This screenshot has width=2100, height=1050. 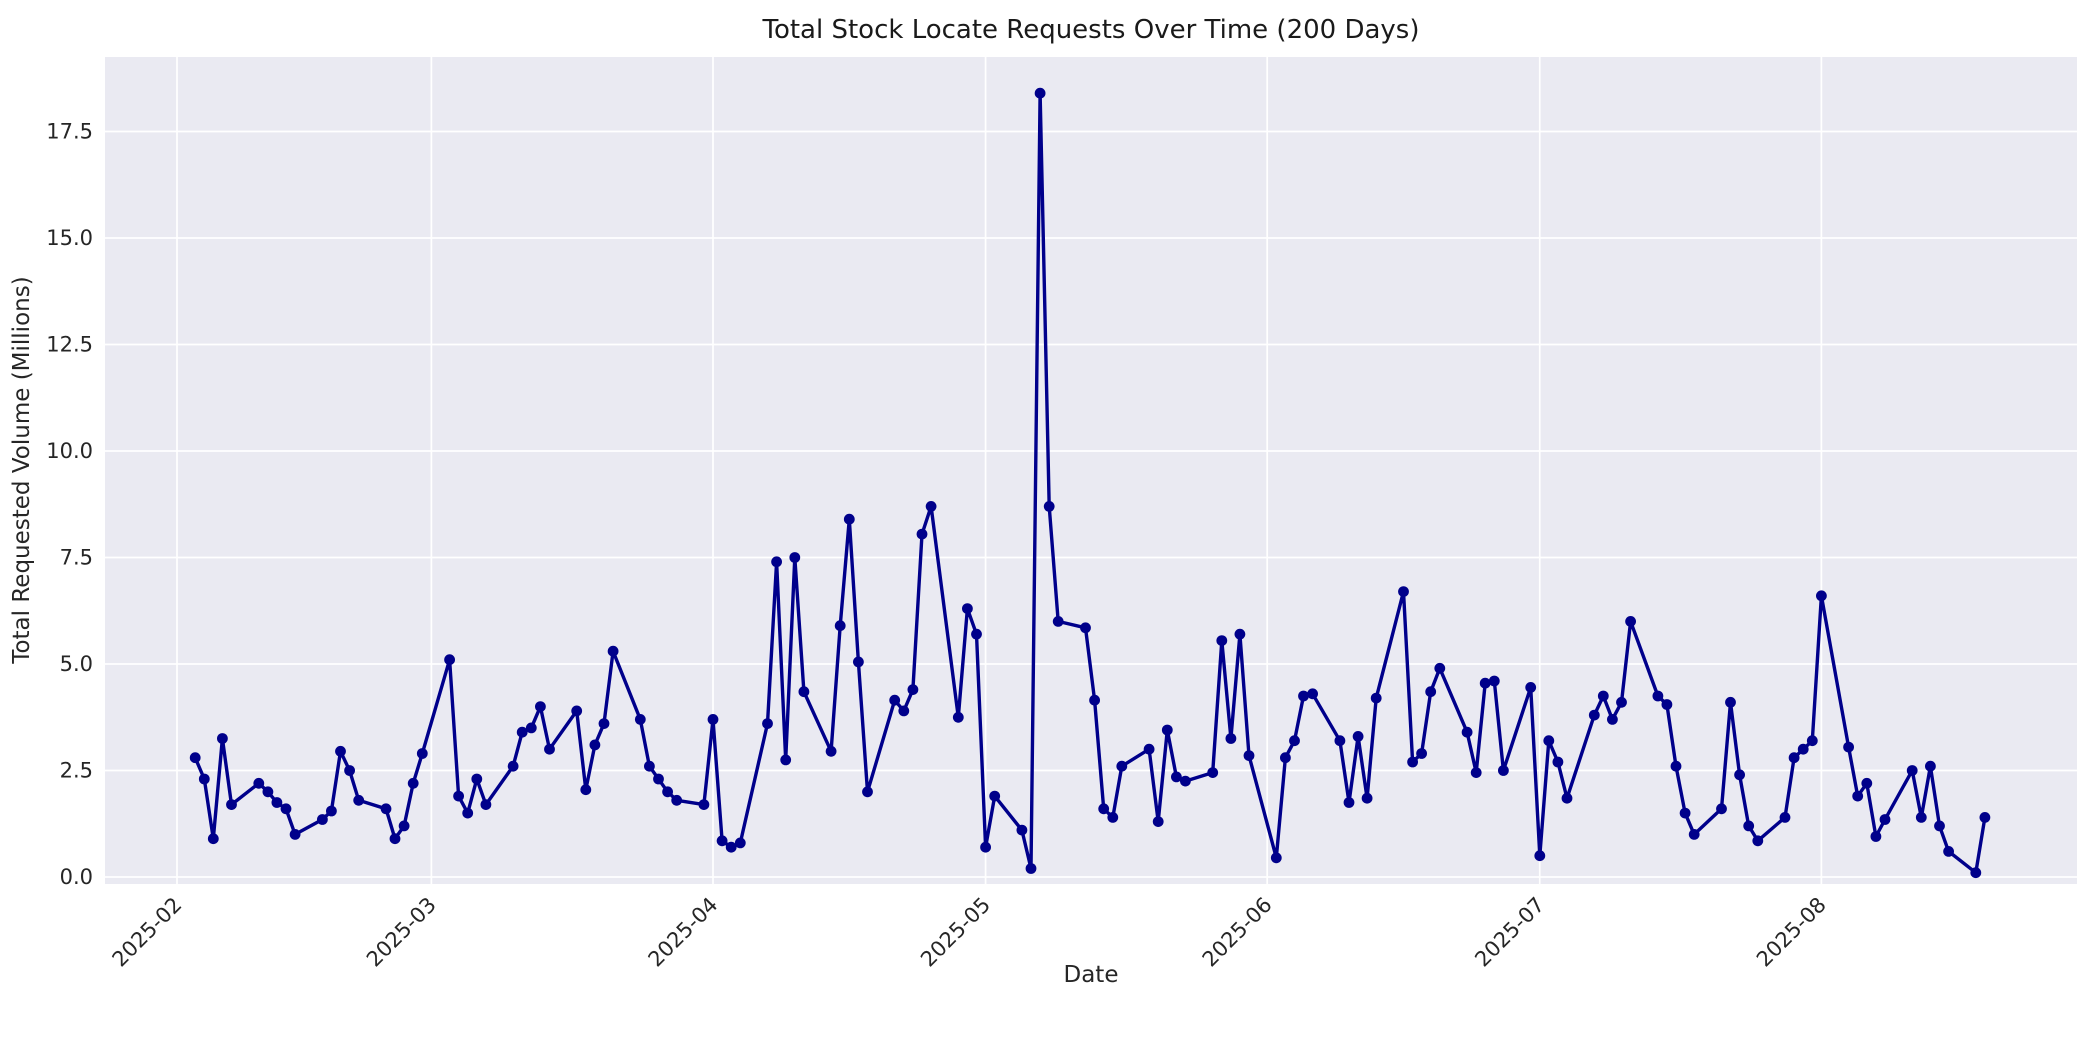 What do you see at coordinates (683, 932) in the screenshot?
I see `x-tick-label: 2025-04` at bounding box center [683, 932].